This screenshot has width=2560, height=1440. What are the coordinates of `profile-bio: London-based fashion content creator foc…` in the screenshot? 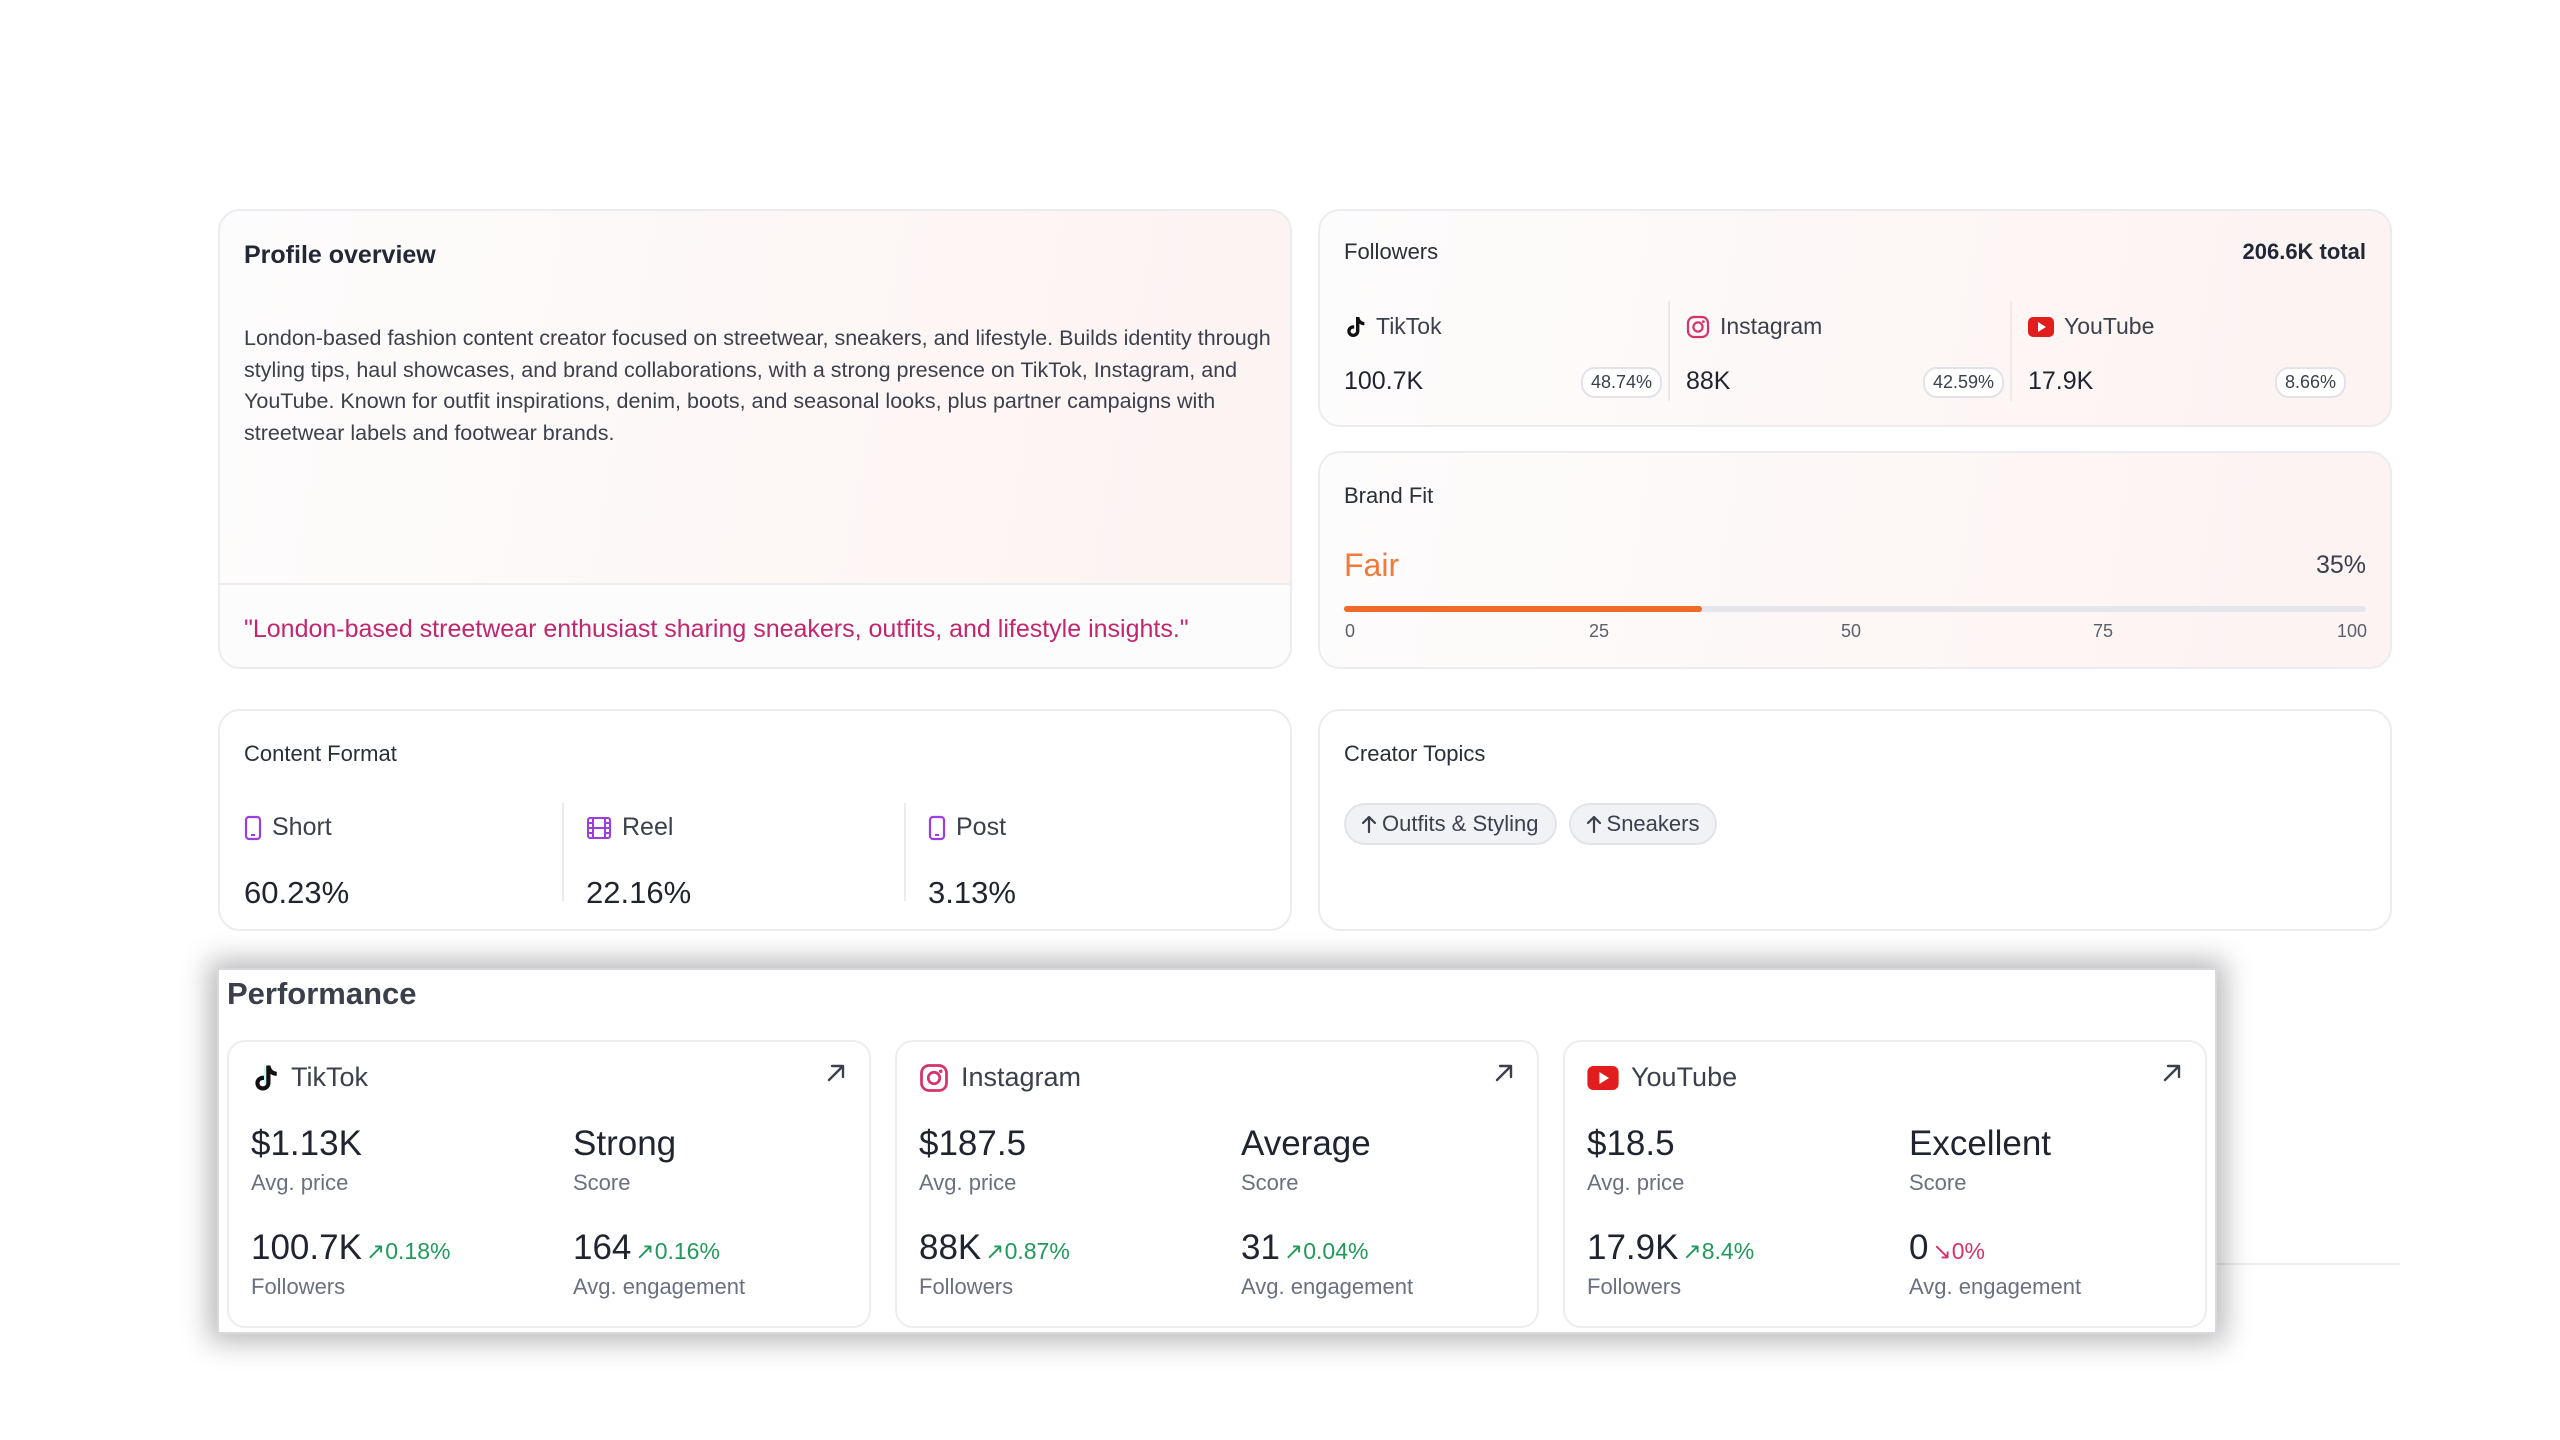 It's located at (757, 385).